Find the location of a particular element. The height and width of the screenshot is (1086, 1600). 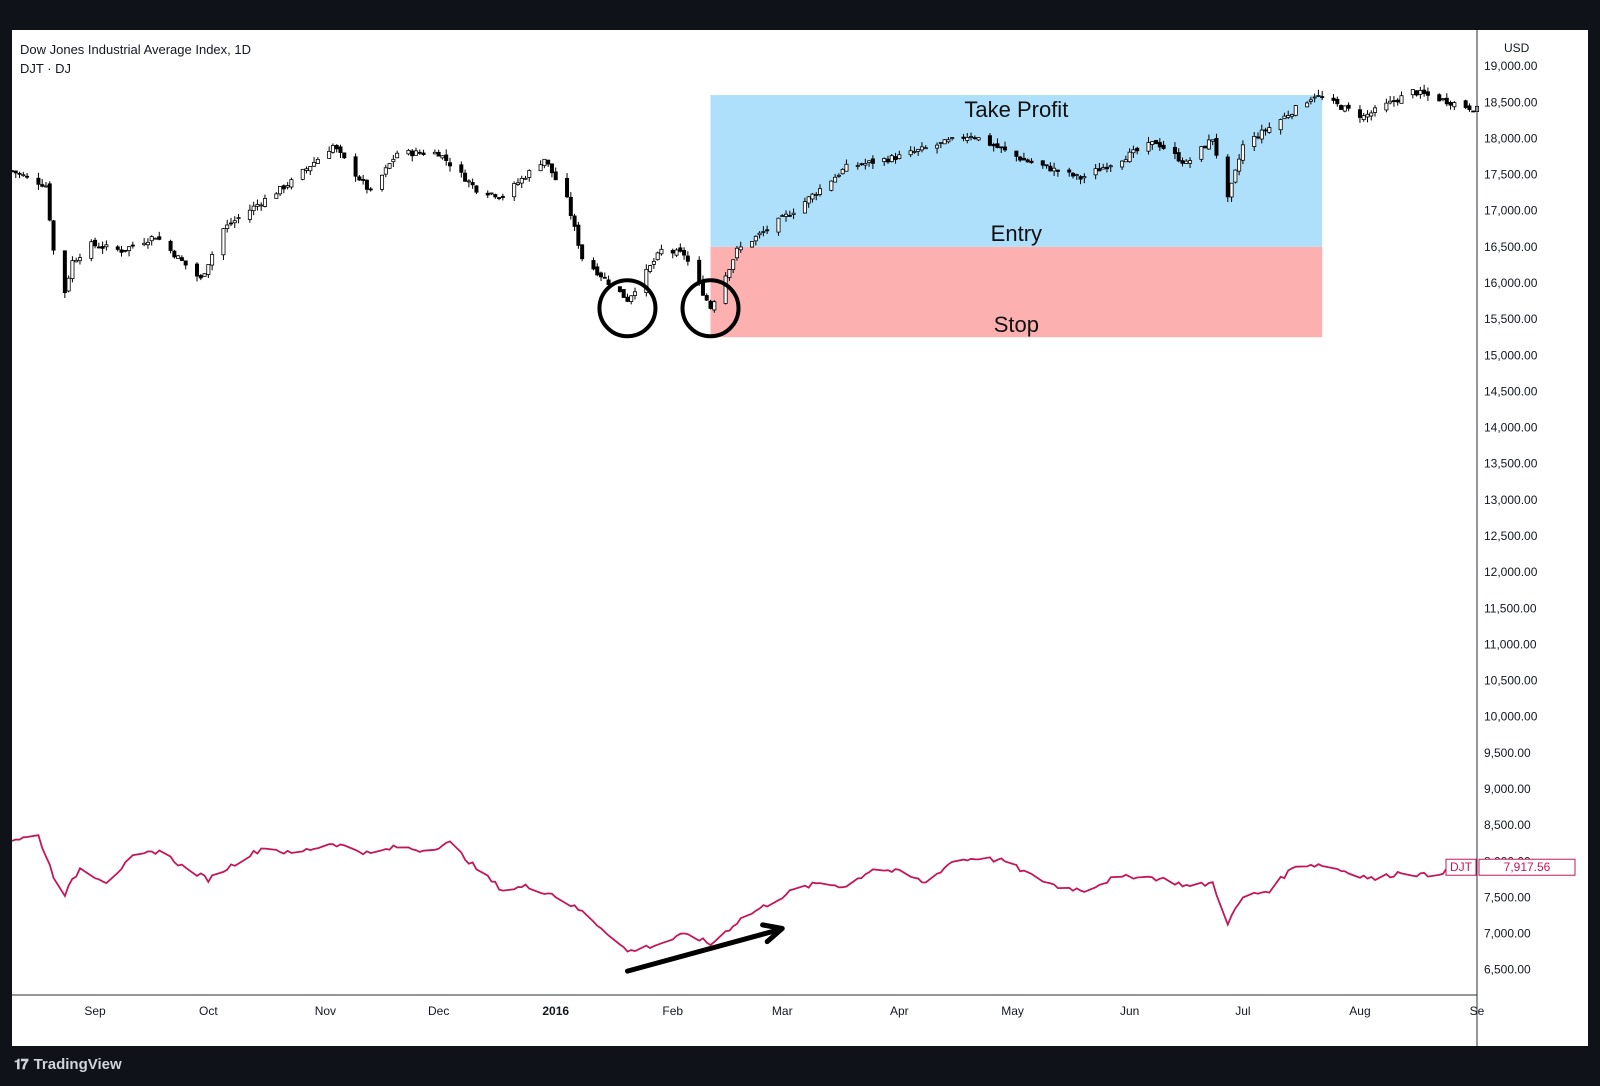

x-tick-label: Dec is located at coordinates (438, 1011).